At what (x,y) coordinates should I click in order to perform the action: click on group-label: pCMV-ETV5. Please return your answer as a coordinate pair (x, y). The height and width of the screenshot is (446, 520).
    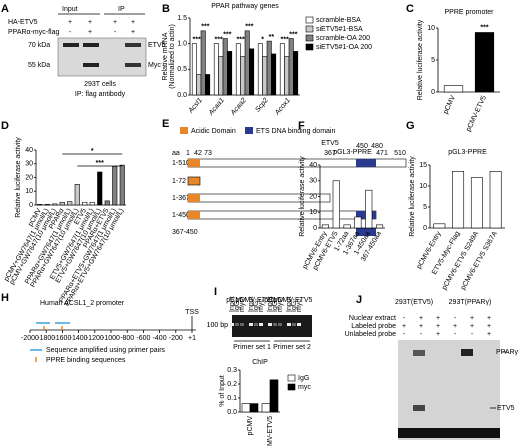
    Looking at the image, I should click on (293, 300).